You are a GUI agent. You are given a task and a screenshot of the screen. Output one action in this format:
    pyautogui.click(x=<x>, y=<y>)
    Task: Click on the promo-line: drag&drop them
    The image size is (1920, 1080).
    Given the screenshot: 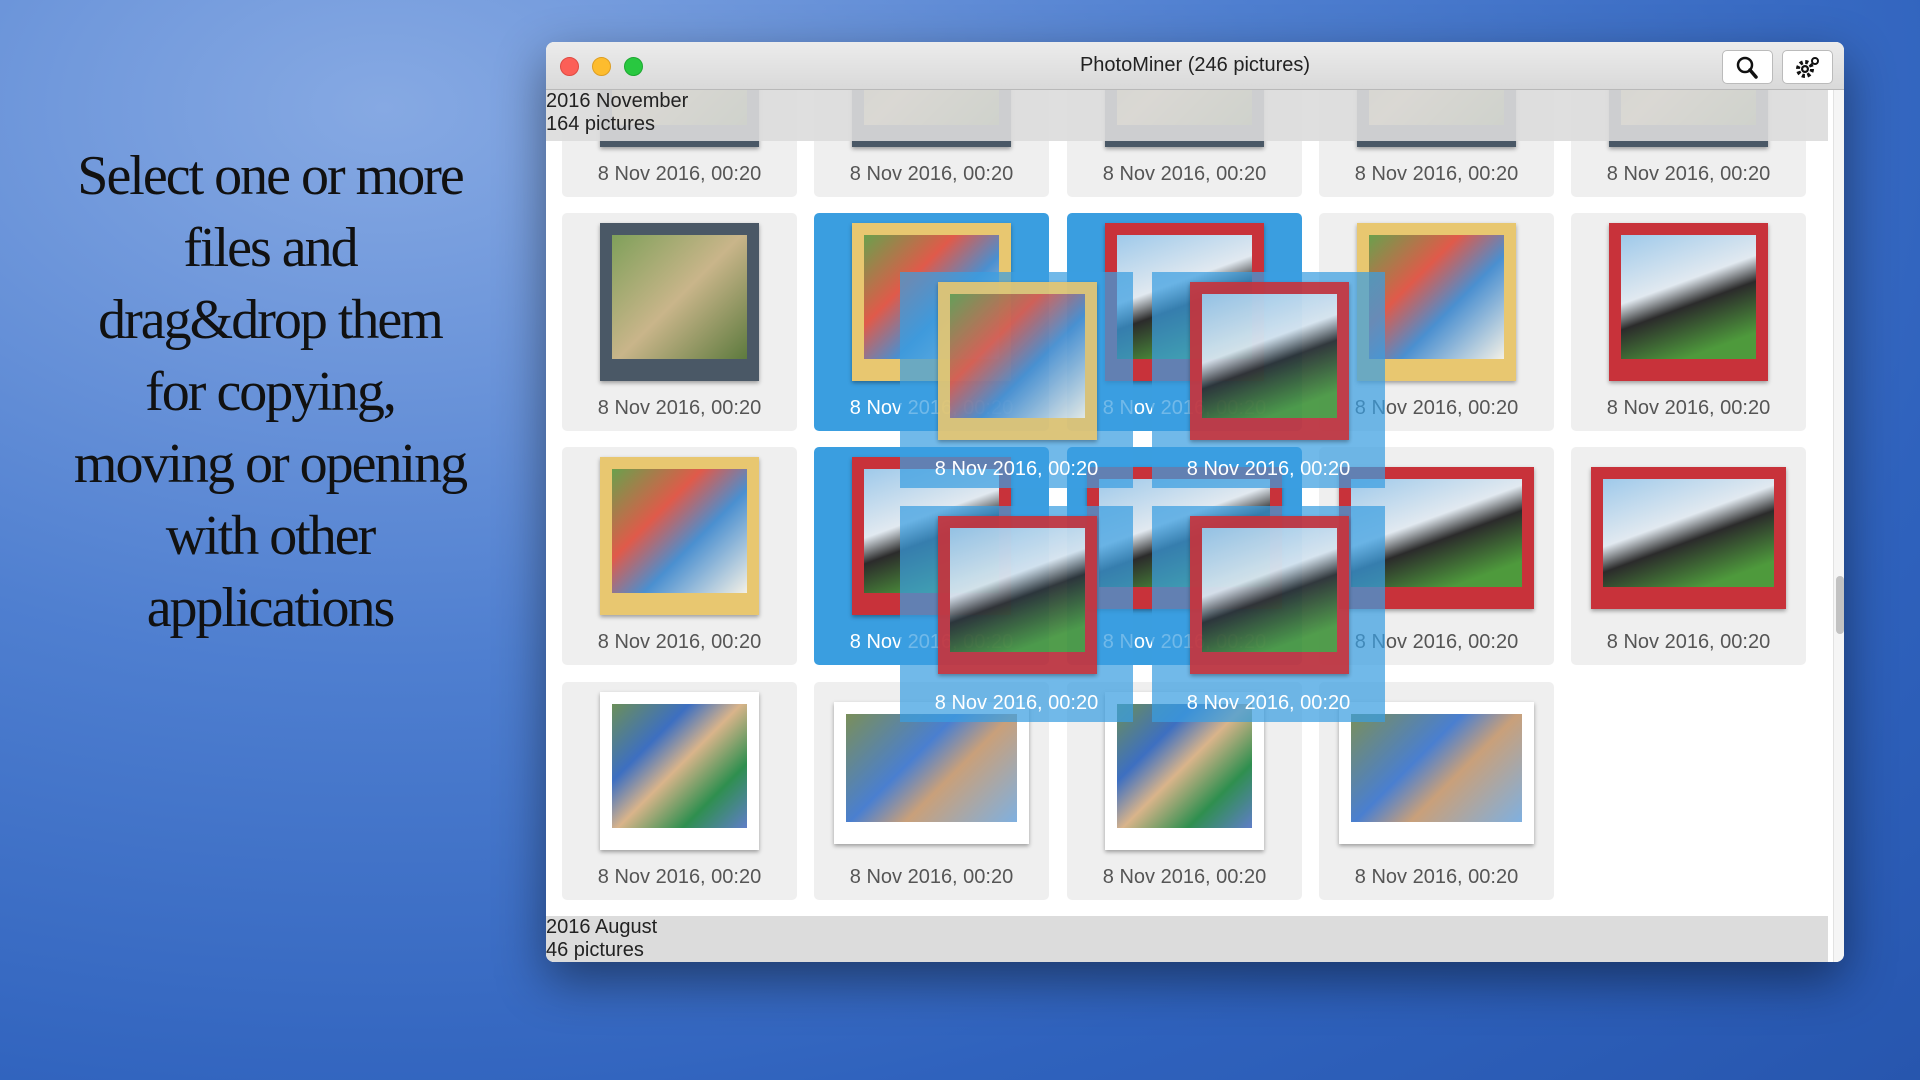 What is the action you would take?
    pyautogui.click(x=271, y=320)
    